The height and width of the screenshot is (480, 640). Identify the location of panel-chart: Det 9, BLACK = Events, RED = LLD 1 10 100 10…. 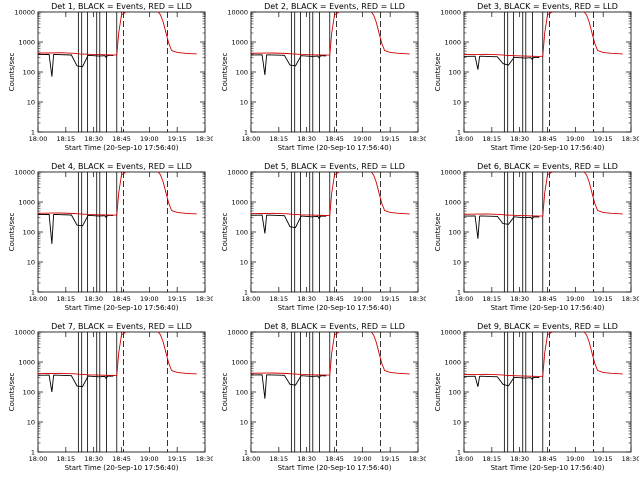
(536, 397).